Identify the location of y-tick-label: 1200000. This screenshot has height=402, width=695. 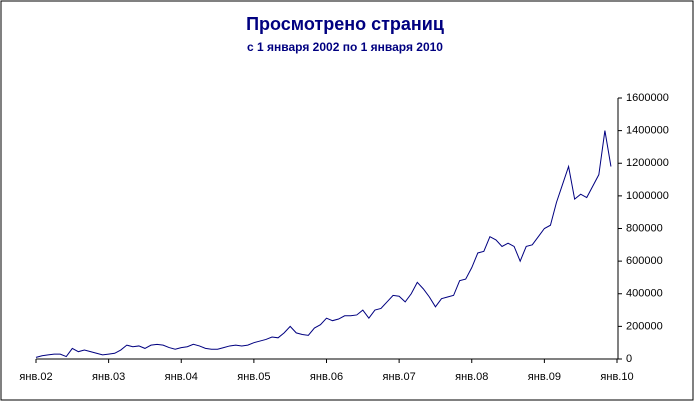
(647, 163).